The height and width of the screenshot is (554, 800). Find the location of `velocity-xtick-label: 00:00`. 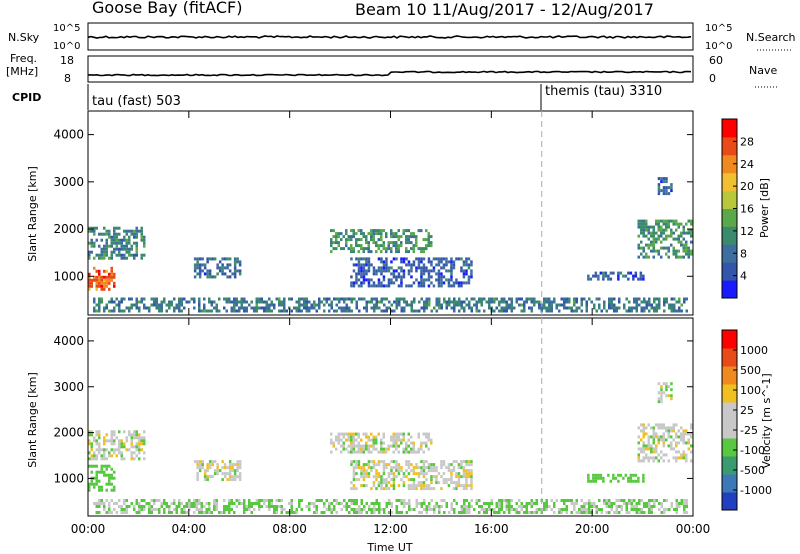

velocity-xtick-label: 00:00 is located at coordinates (88, 529).